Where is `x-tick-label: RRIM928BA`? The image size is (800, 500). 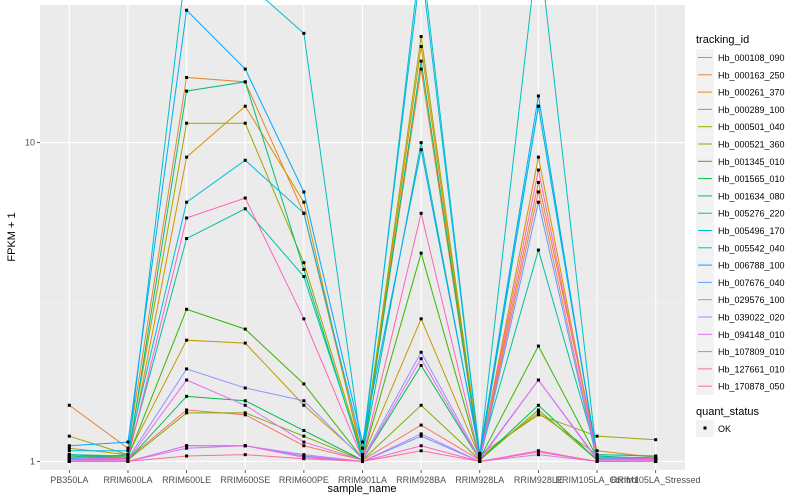
x-tick-label: RRIM928BA is located at coordinates (421, 480).